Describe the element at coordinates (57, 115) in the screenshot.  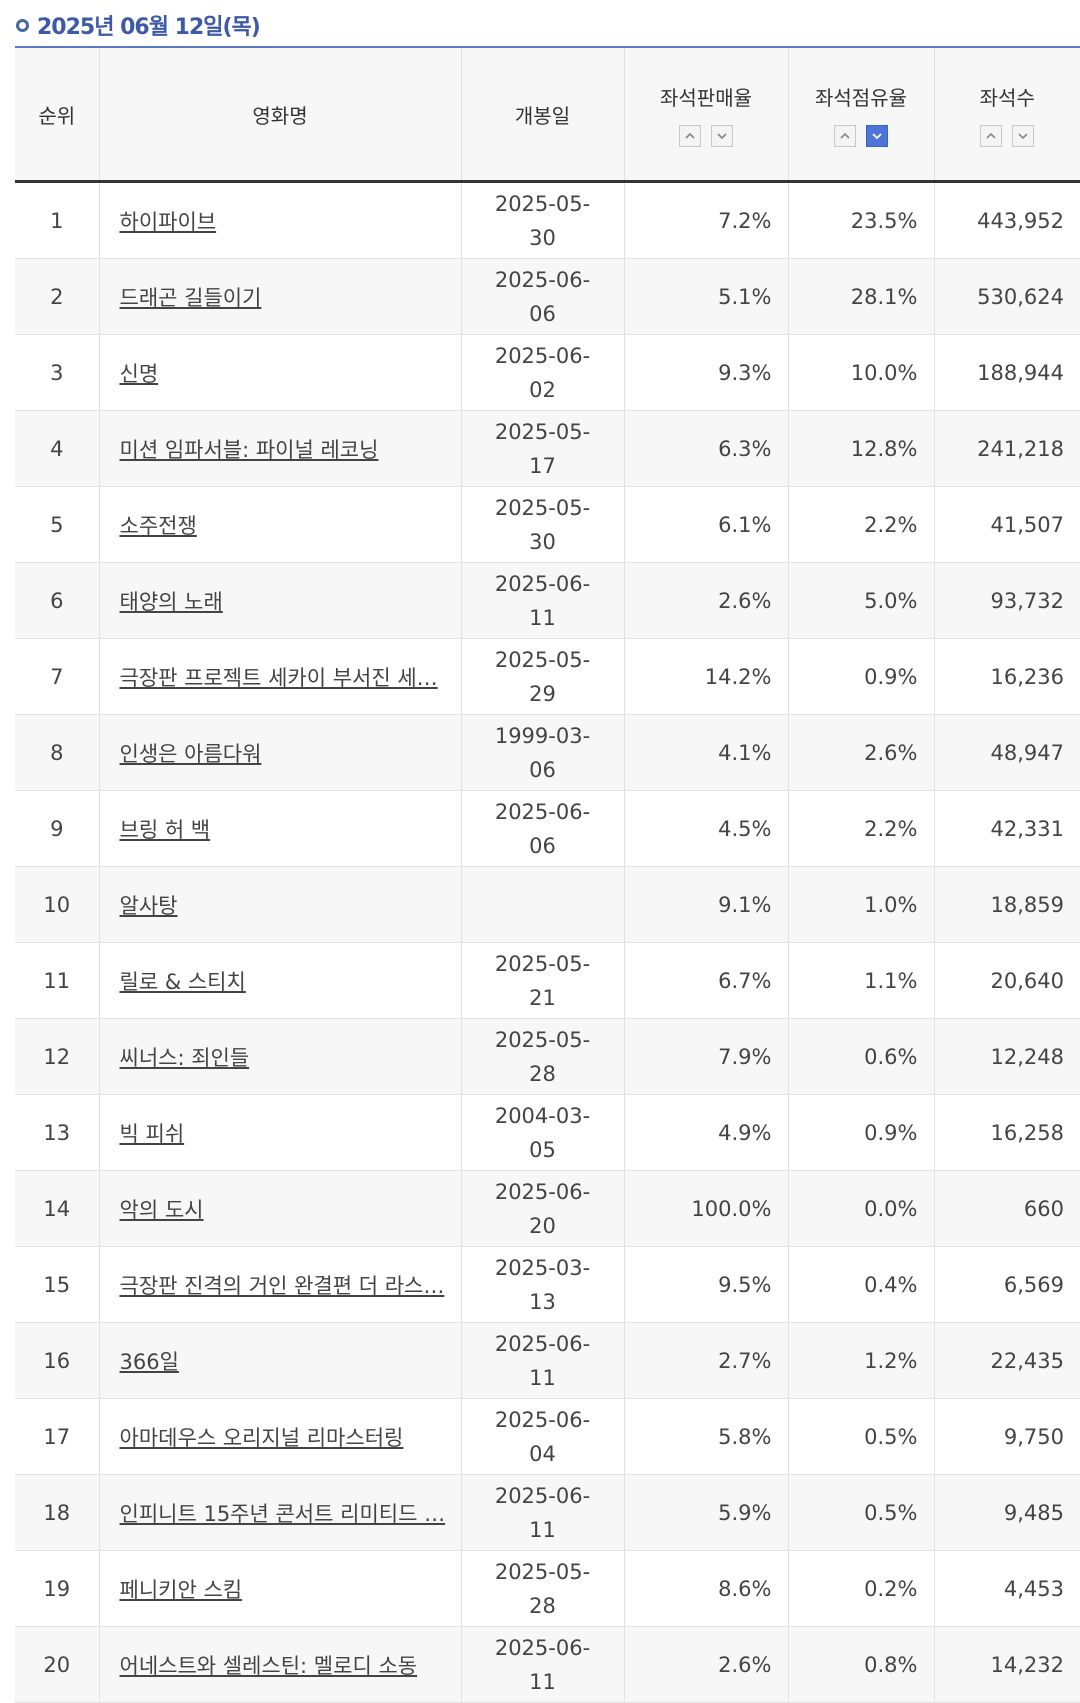
I see `column-header-rank: 순위` at that location.